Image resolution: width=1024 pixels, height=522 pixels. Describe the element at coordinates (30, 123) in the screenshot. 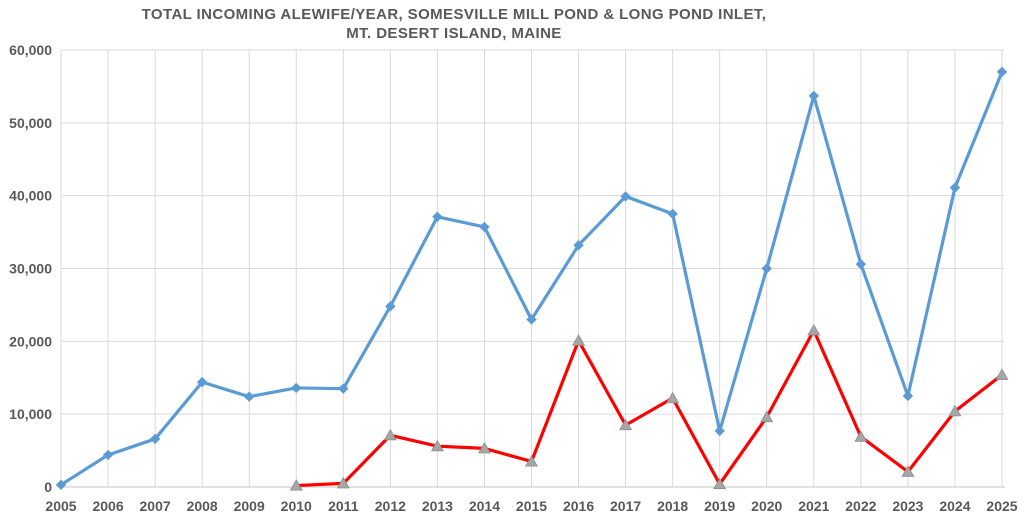

I see `y-axis-tick-label: 50,000` at that location.